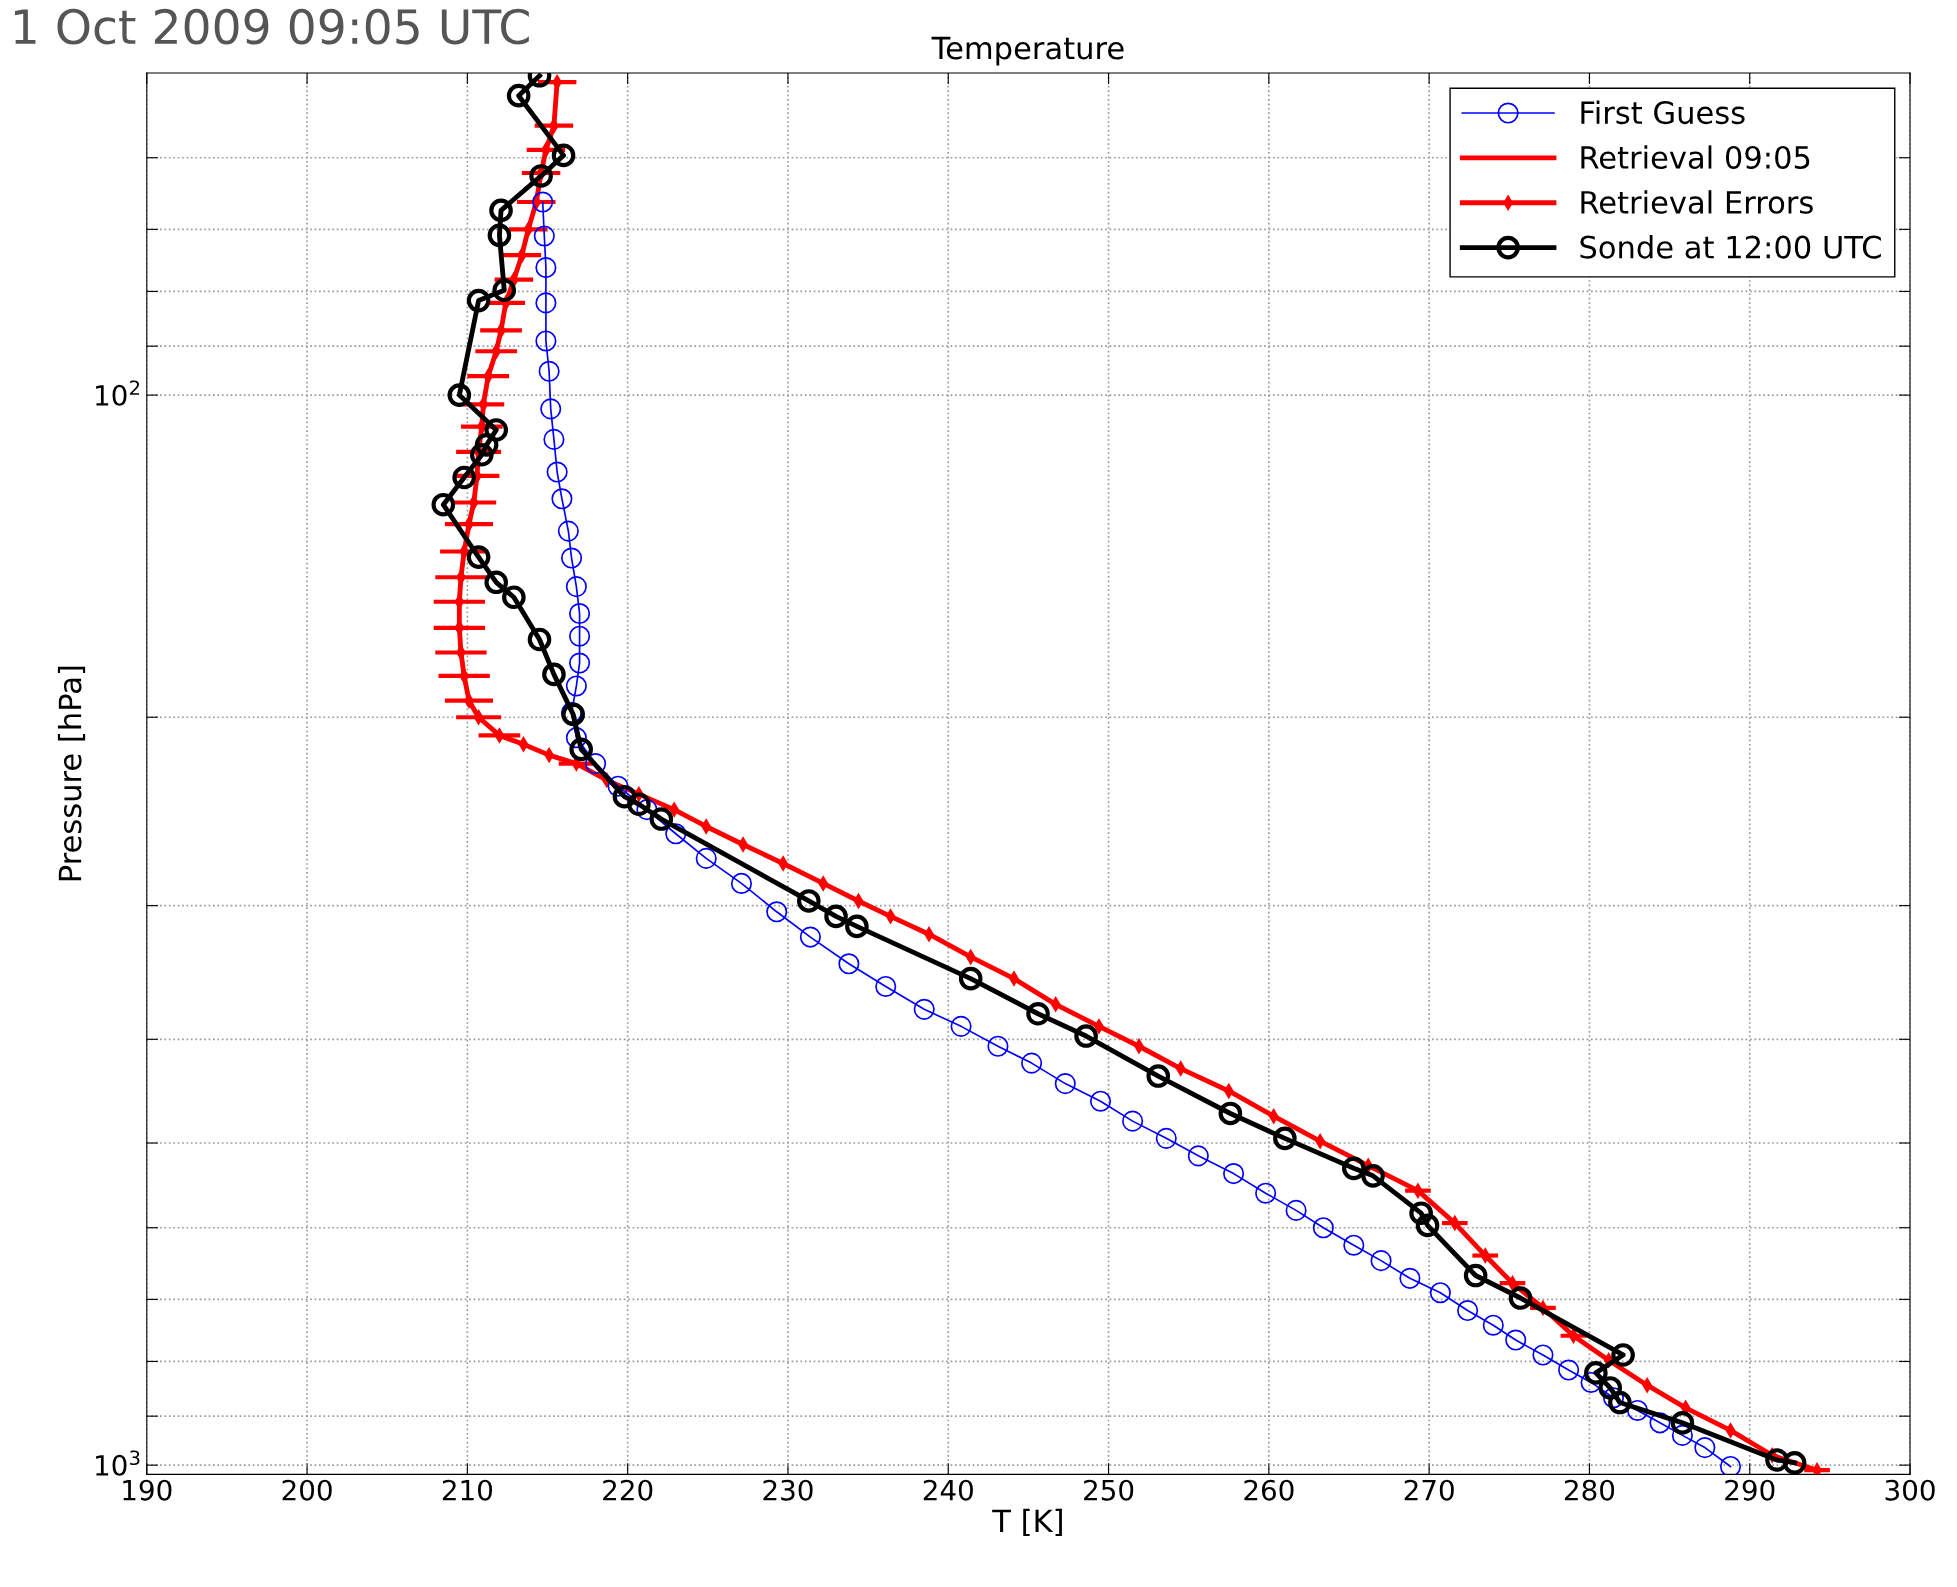 This screenshot has width=1957, height=1587. I want to click on x-tick-label: 210, so click(467, 1490).